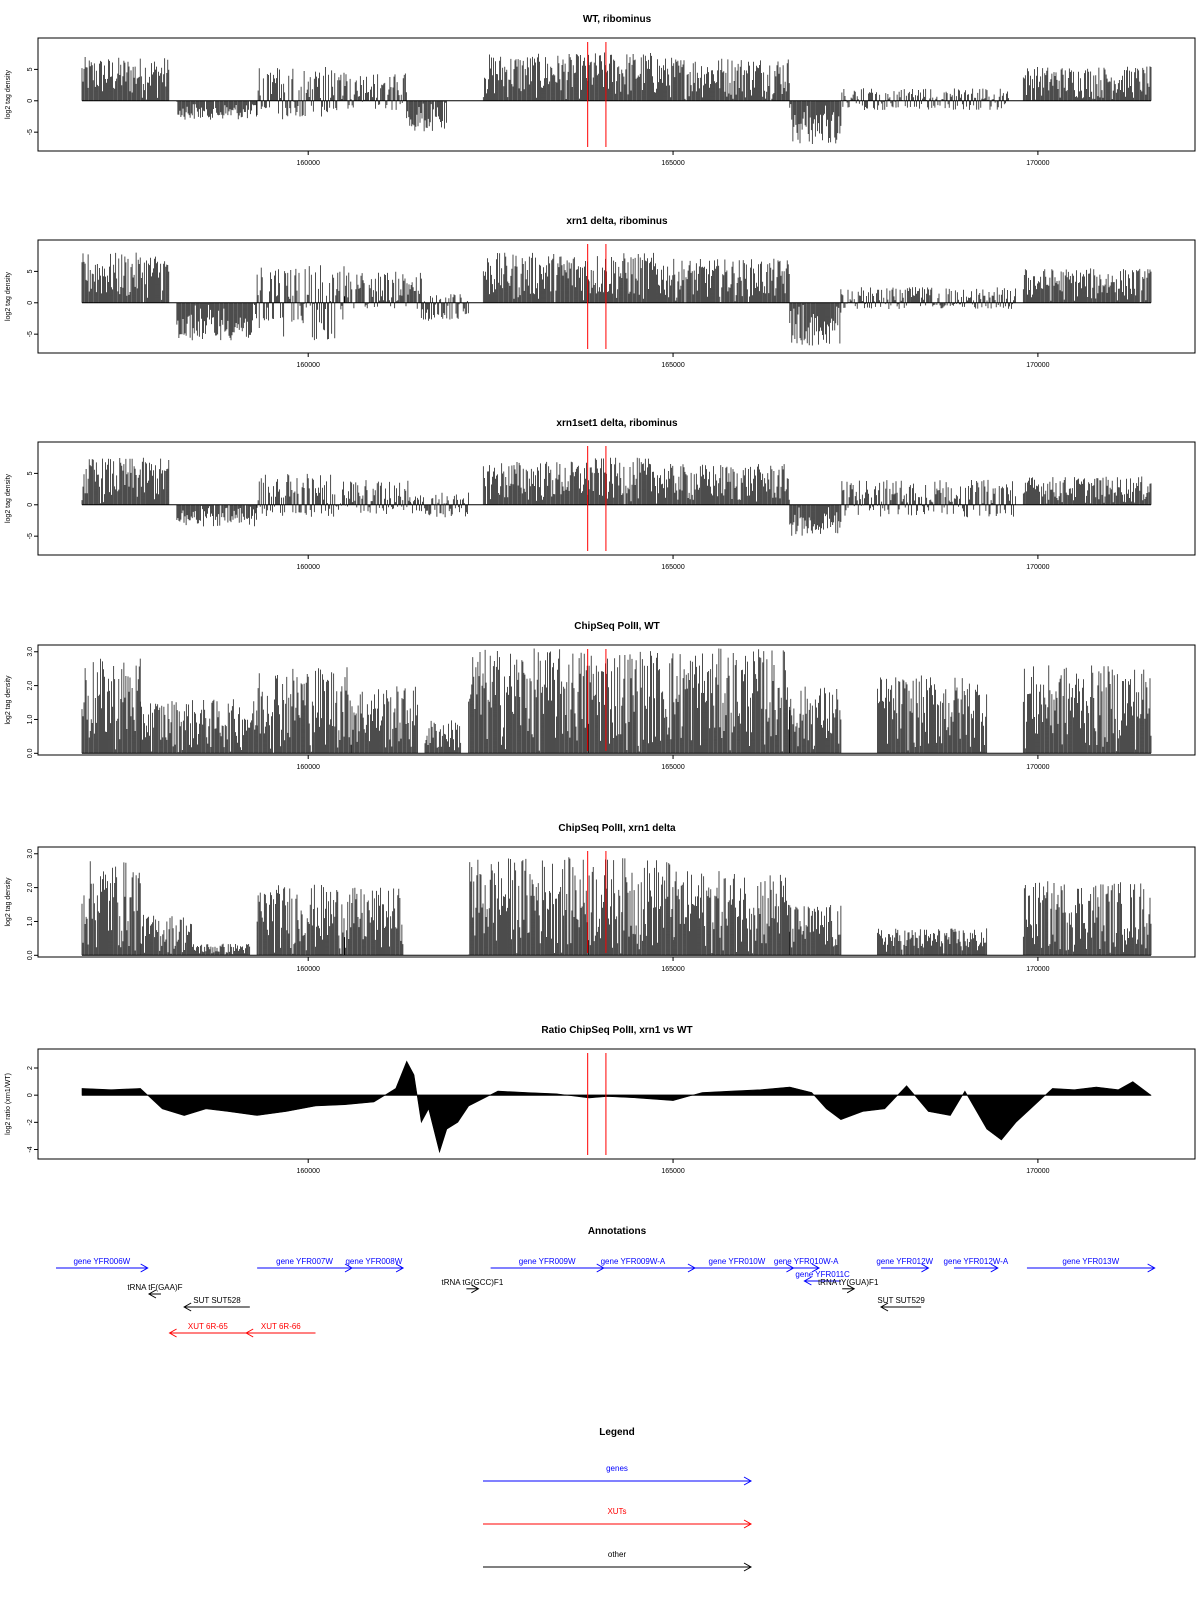 This screenshot has height=1600, width=1200. I want to click on feature-sut-sut529: SUT SUT529, so click(901, 1304).